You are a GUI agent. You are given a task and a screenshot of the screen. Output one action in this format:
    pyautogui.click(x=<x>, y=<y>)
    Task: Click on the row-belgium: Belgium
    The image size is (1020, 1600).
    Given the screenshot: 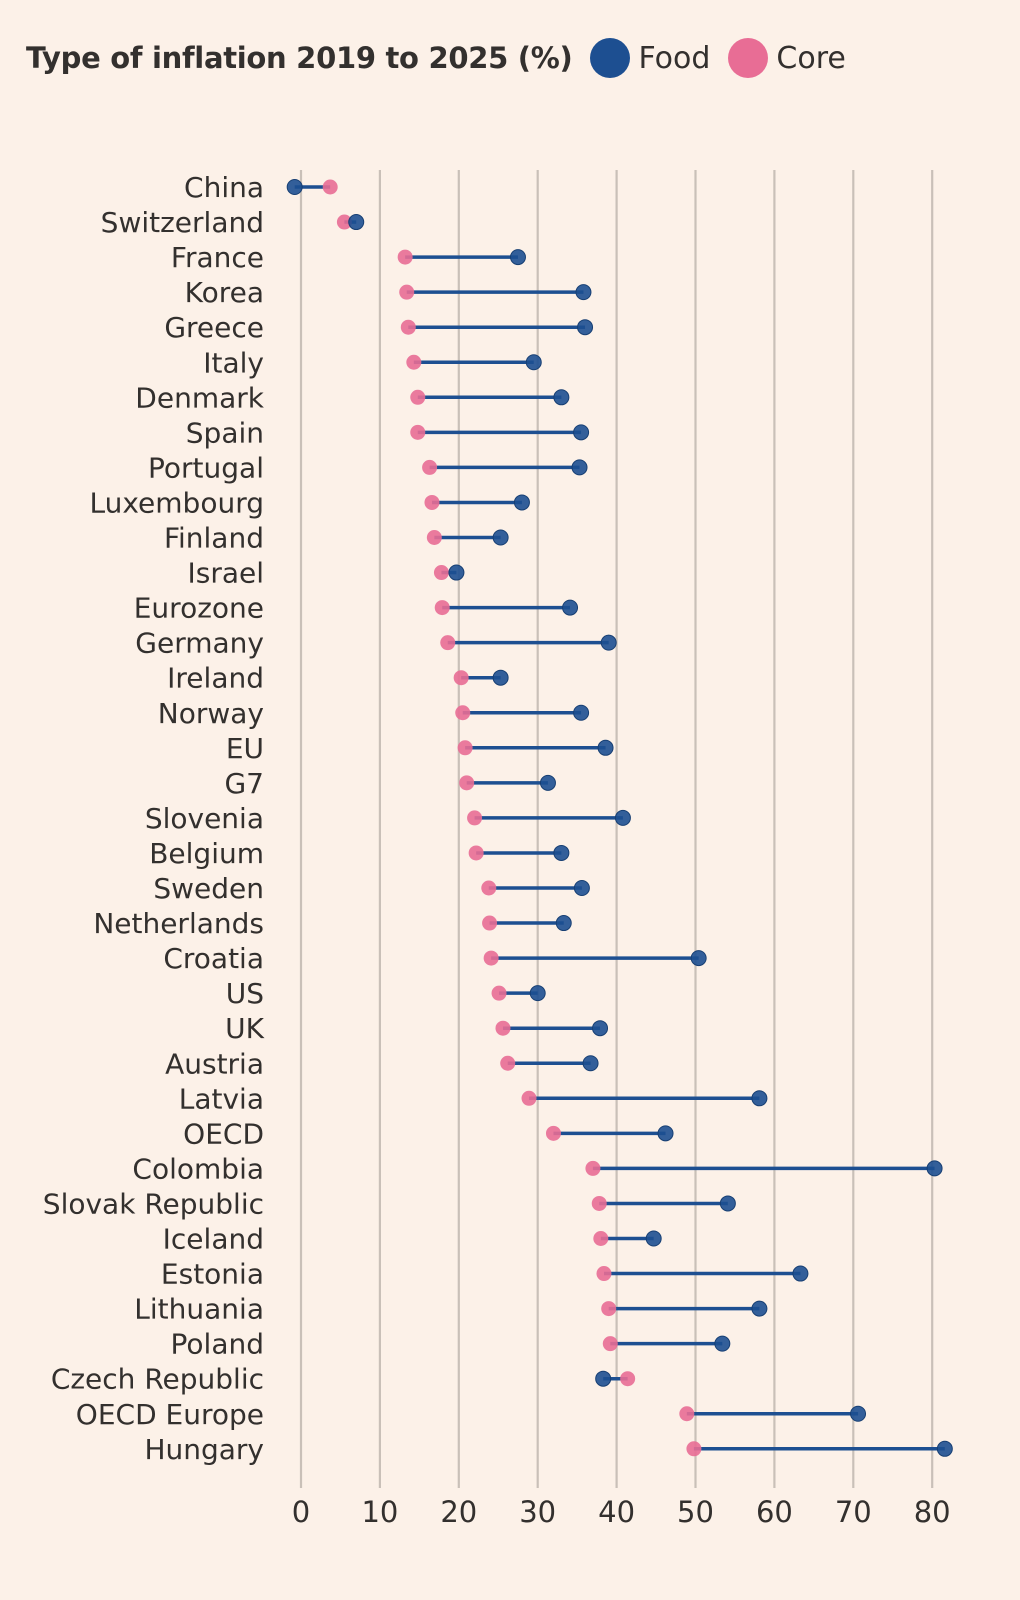 What is the action you would take?
    pyautogui.click(x=359, y=853)
    